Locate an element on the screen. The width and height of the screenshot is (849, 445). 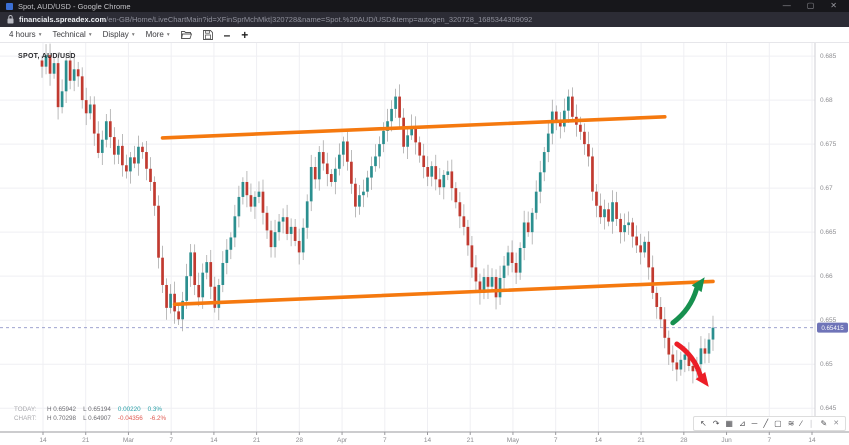
window-minimize-button: — is located at coordinates (786, 5).